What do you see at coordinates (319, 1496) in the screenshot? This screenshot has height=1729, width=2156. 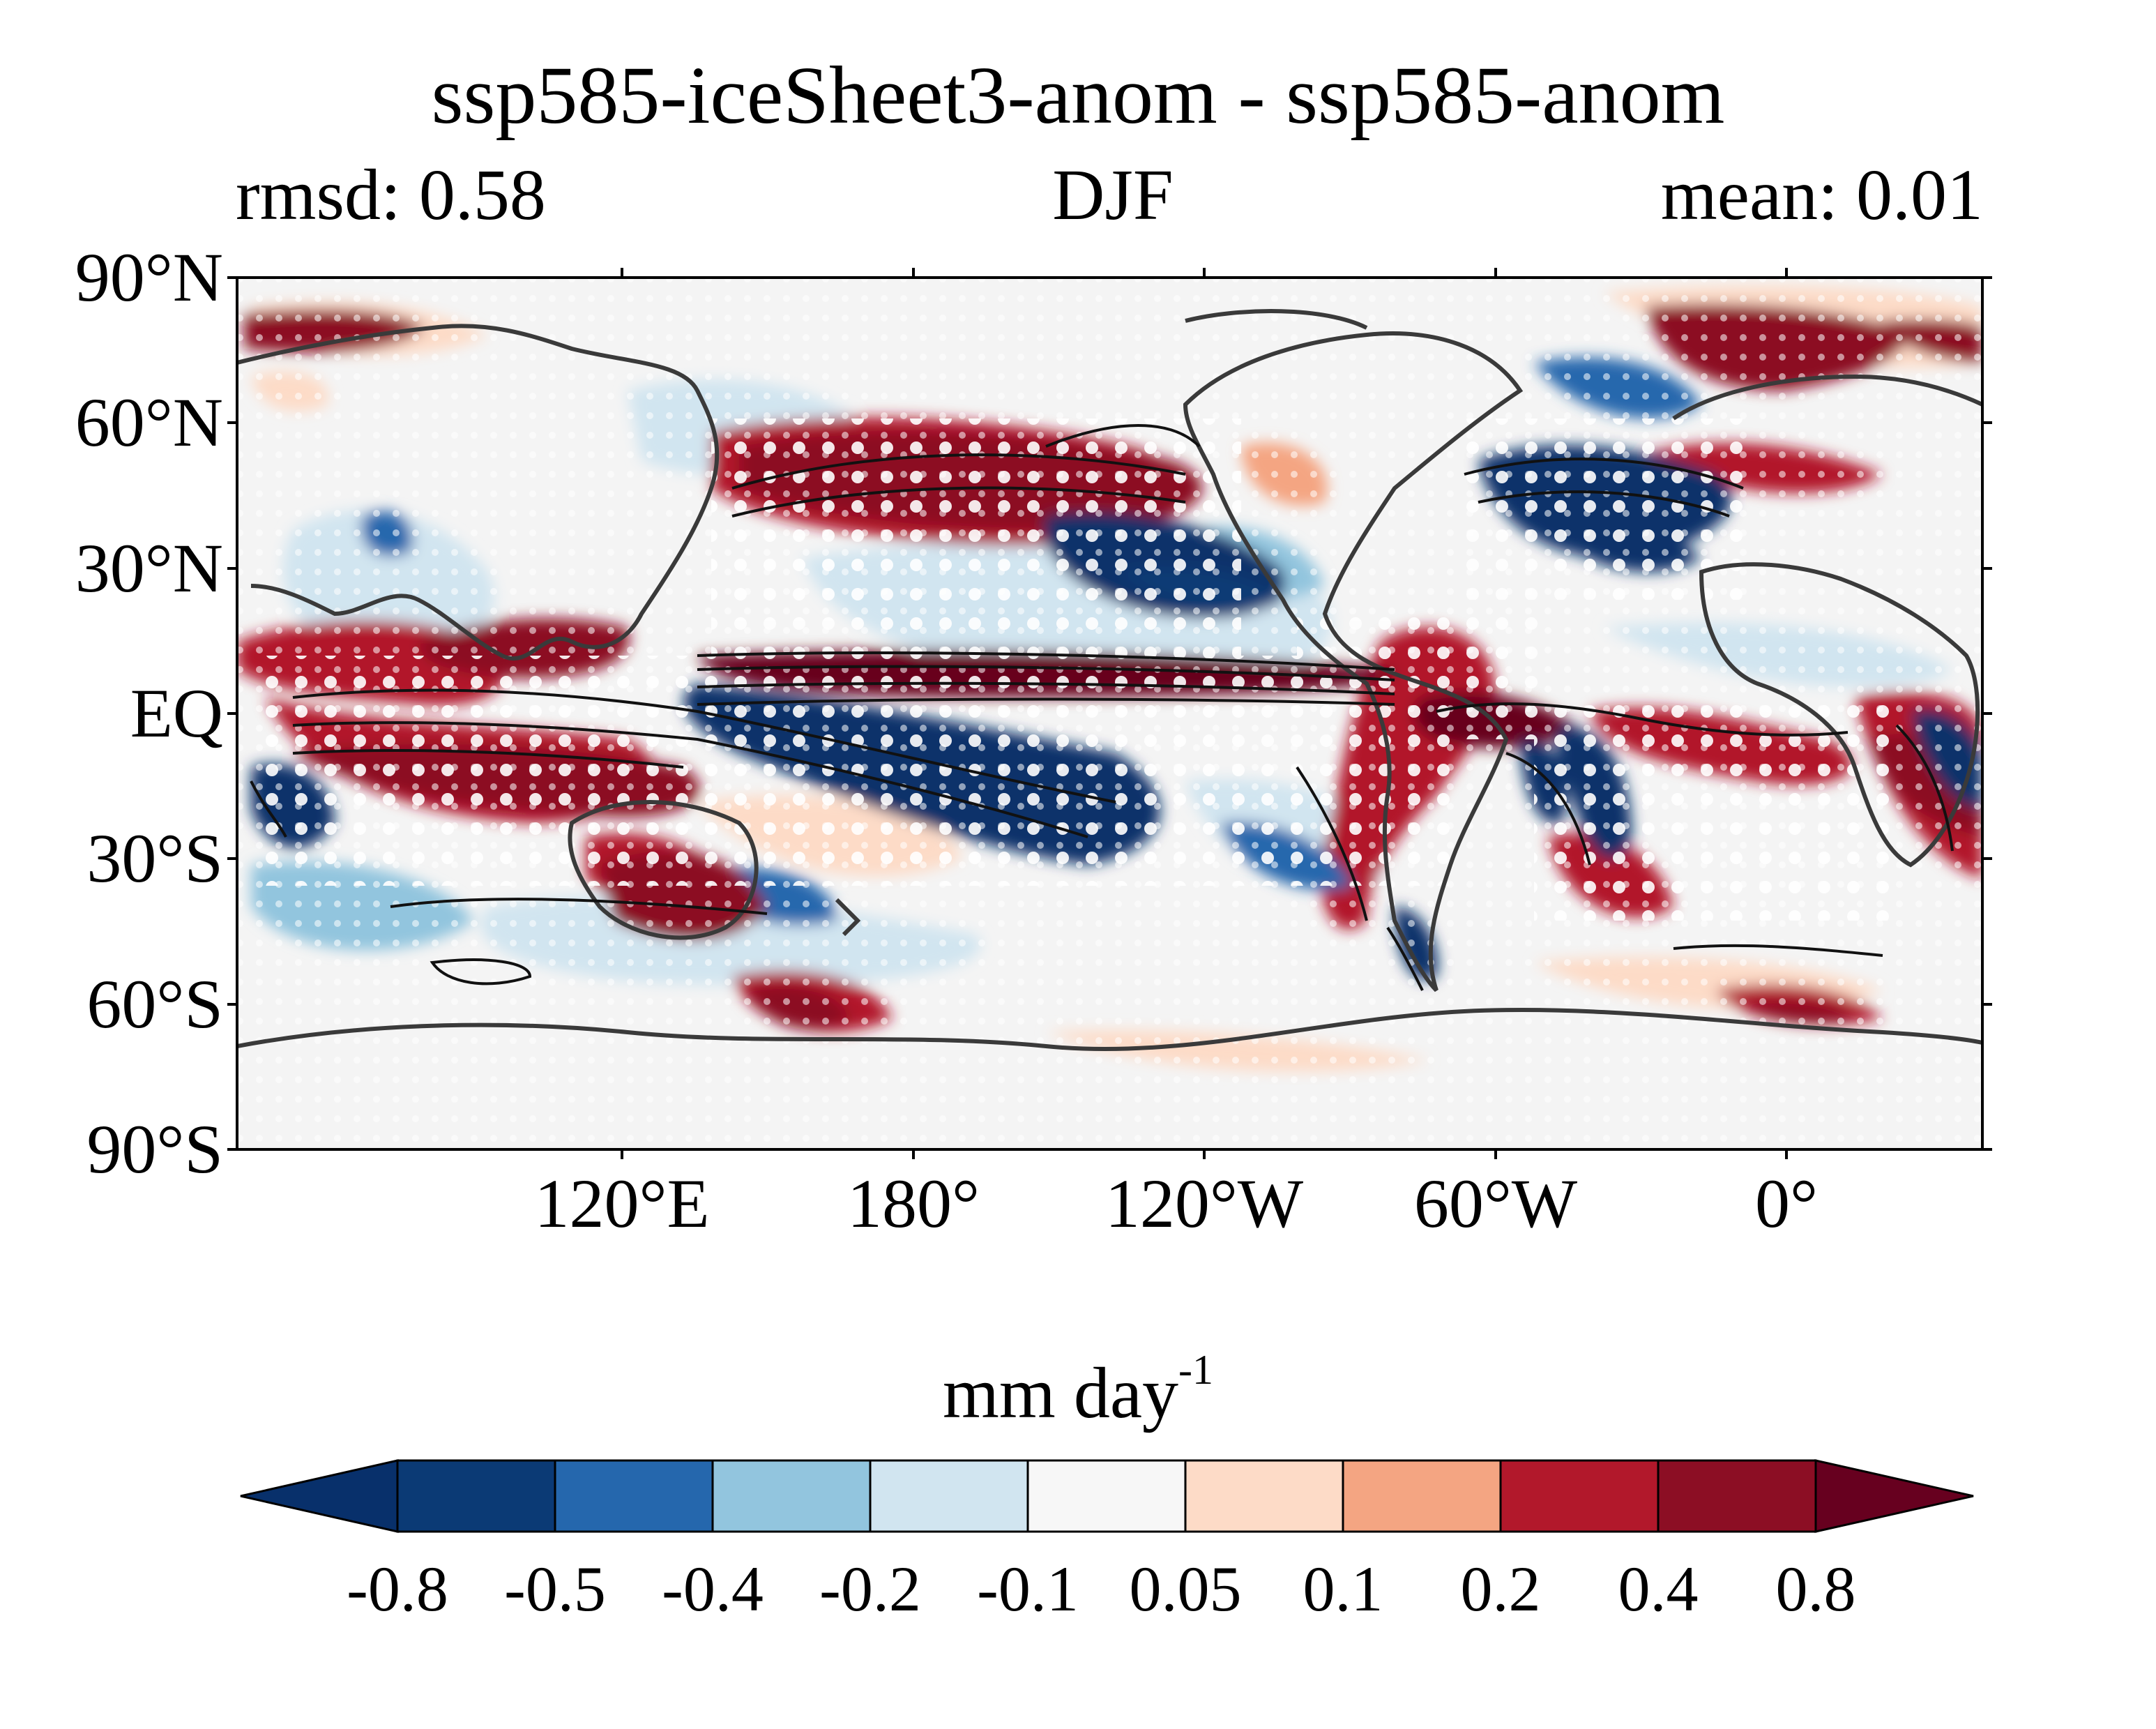 I see `colorbar-min-arrow` at bounding box center [319, 1496].